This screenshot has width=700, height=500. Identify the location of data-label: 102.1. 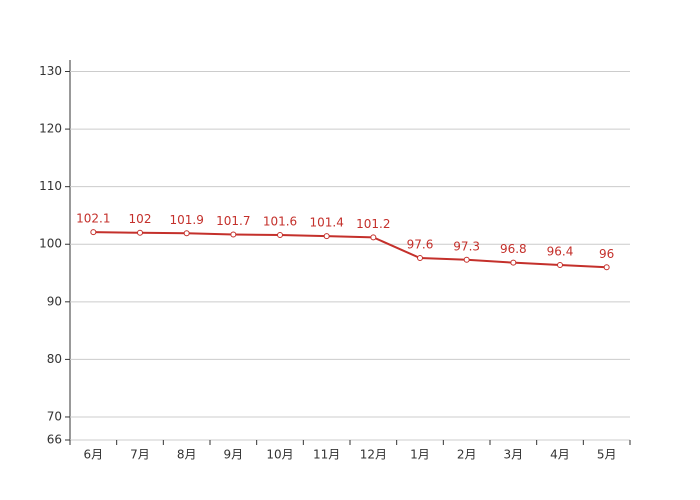
(93, 219).